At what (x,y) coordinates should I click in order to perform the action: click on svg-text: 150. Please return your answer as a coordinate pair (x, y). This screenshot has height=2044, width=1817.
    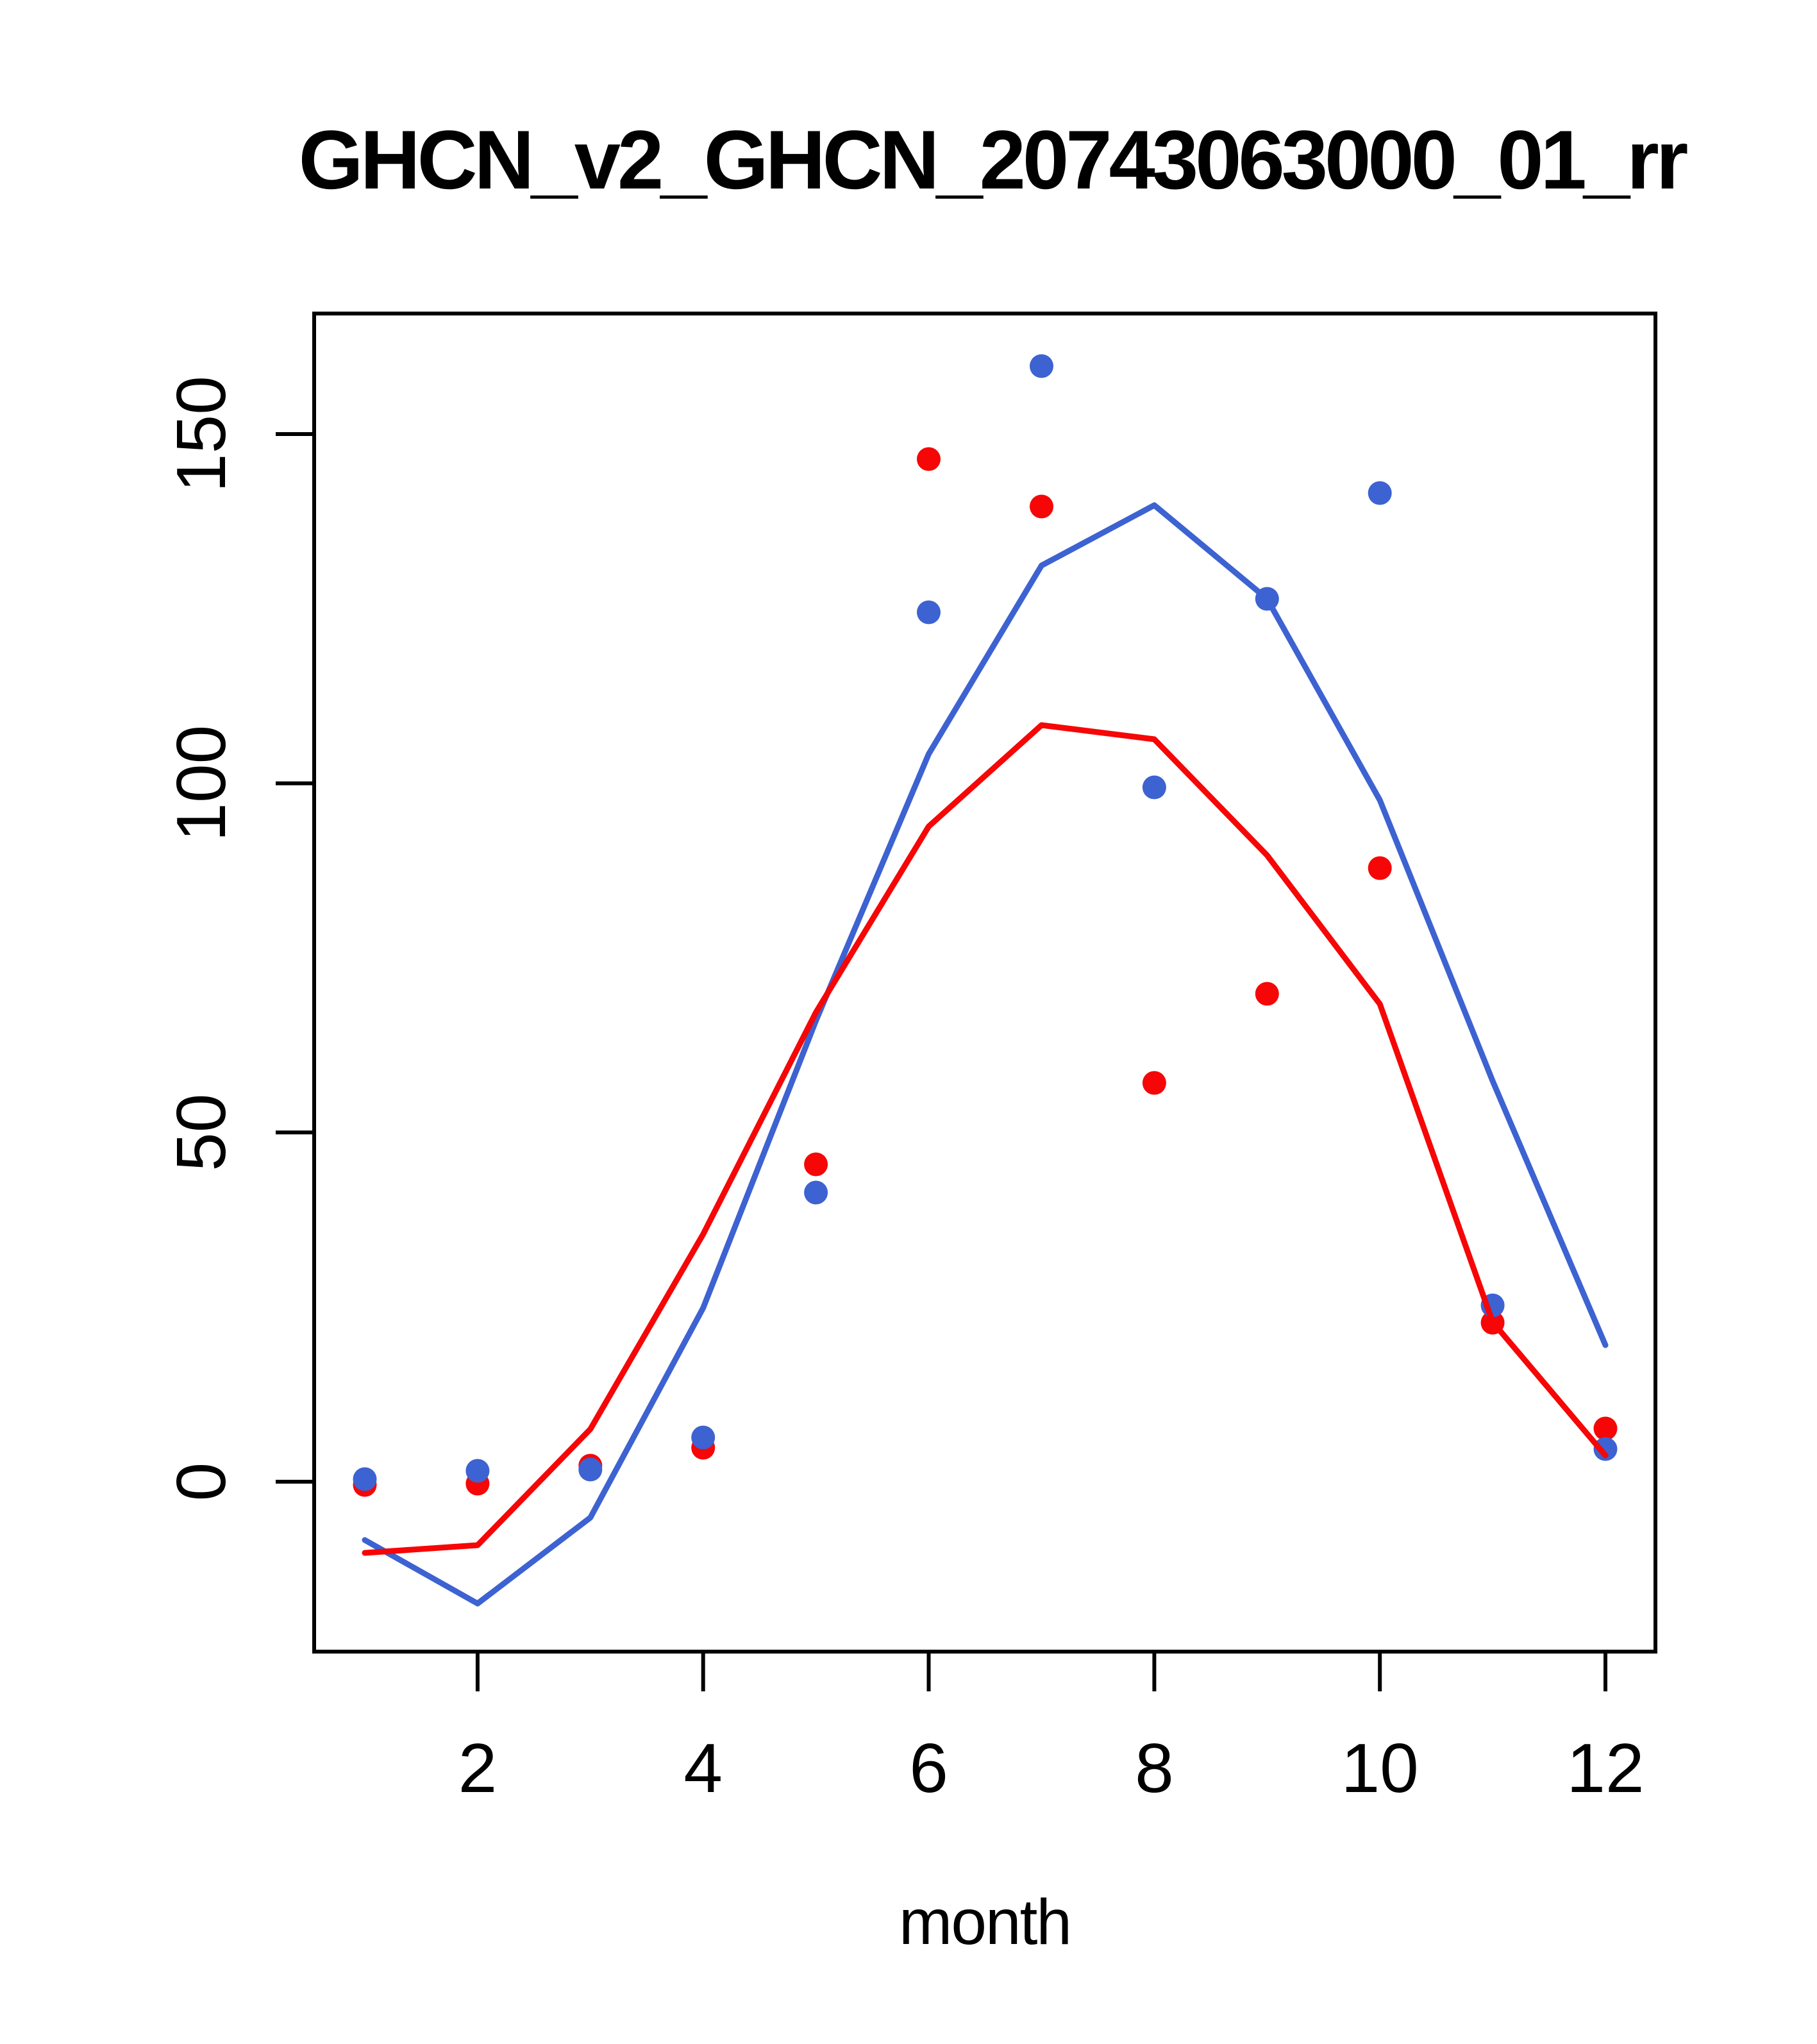
    Looking at the image, I should click on (201, 434).